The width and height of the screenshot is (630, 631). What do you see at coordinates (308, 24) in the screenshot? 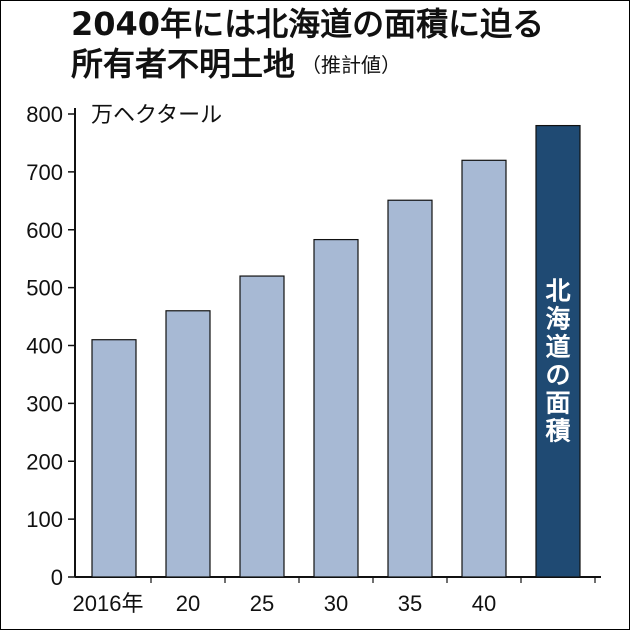
I see `chart-title-line1: 2040年には北海道の面積に迫る` at bounding box center [308, 24].